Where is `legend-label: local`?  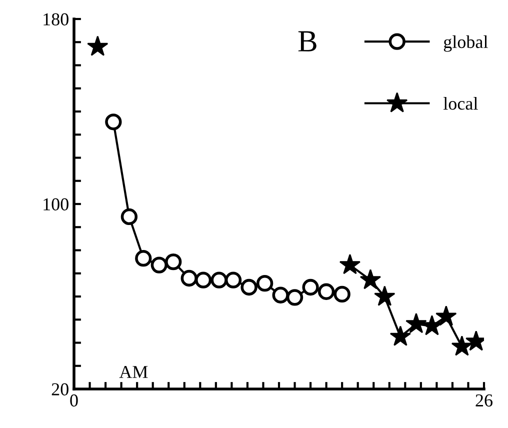
legend-label: local is located at coordinates (460, 103).